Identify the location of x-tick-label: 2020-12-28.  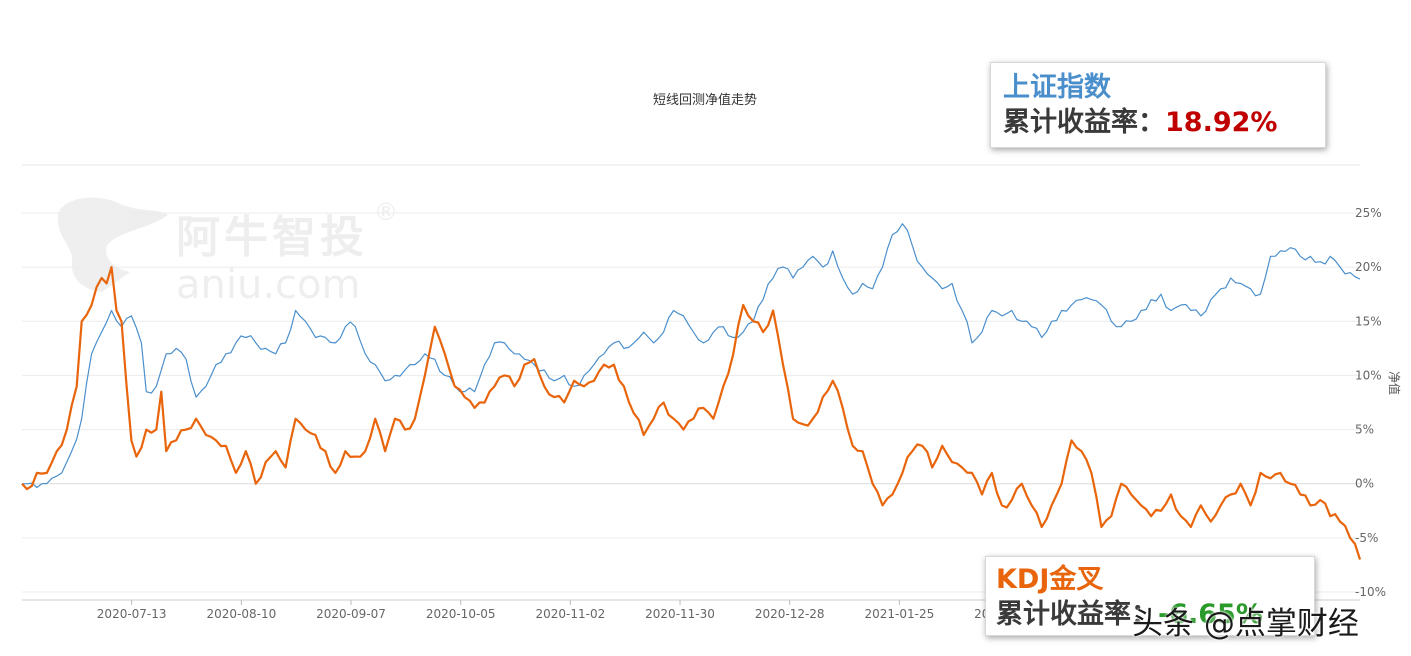
(790, 614).